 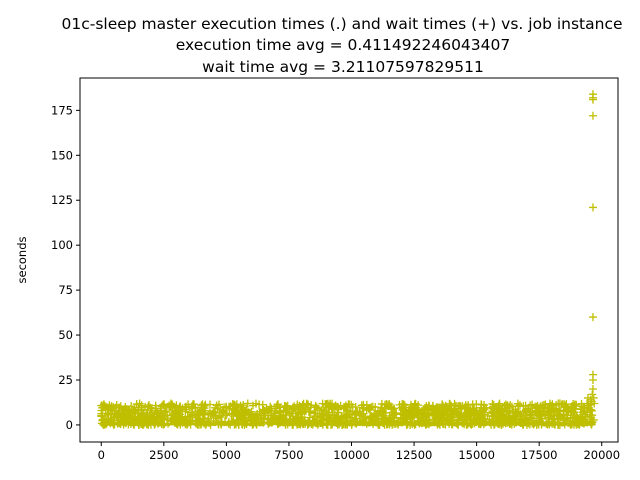 I want to click on x-tick-label: 7500, so click(x=288, y=455).